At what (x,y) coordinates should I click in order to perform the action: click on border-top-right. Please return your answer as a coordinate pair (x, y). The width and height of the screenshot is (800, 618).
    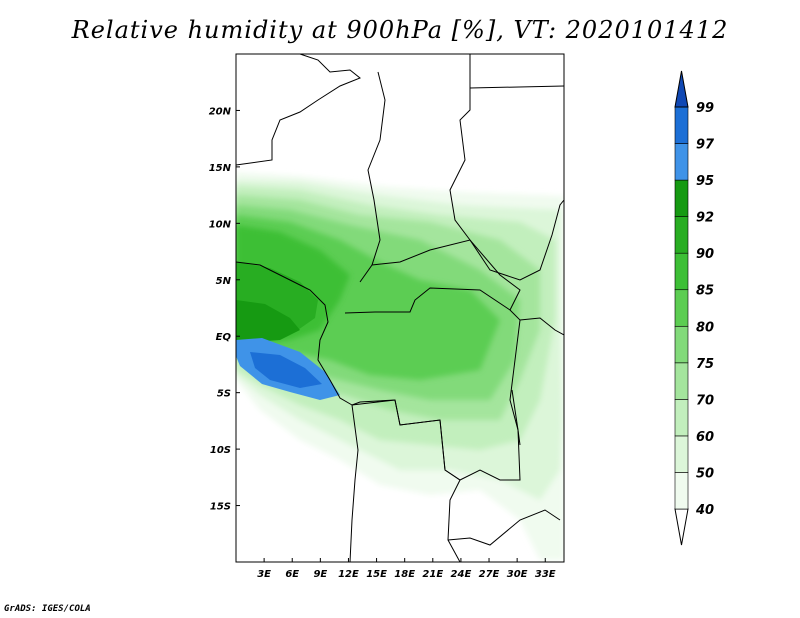
    Looking at the image, I should click on (516, 87).